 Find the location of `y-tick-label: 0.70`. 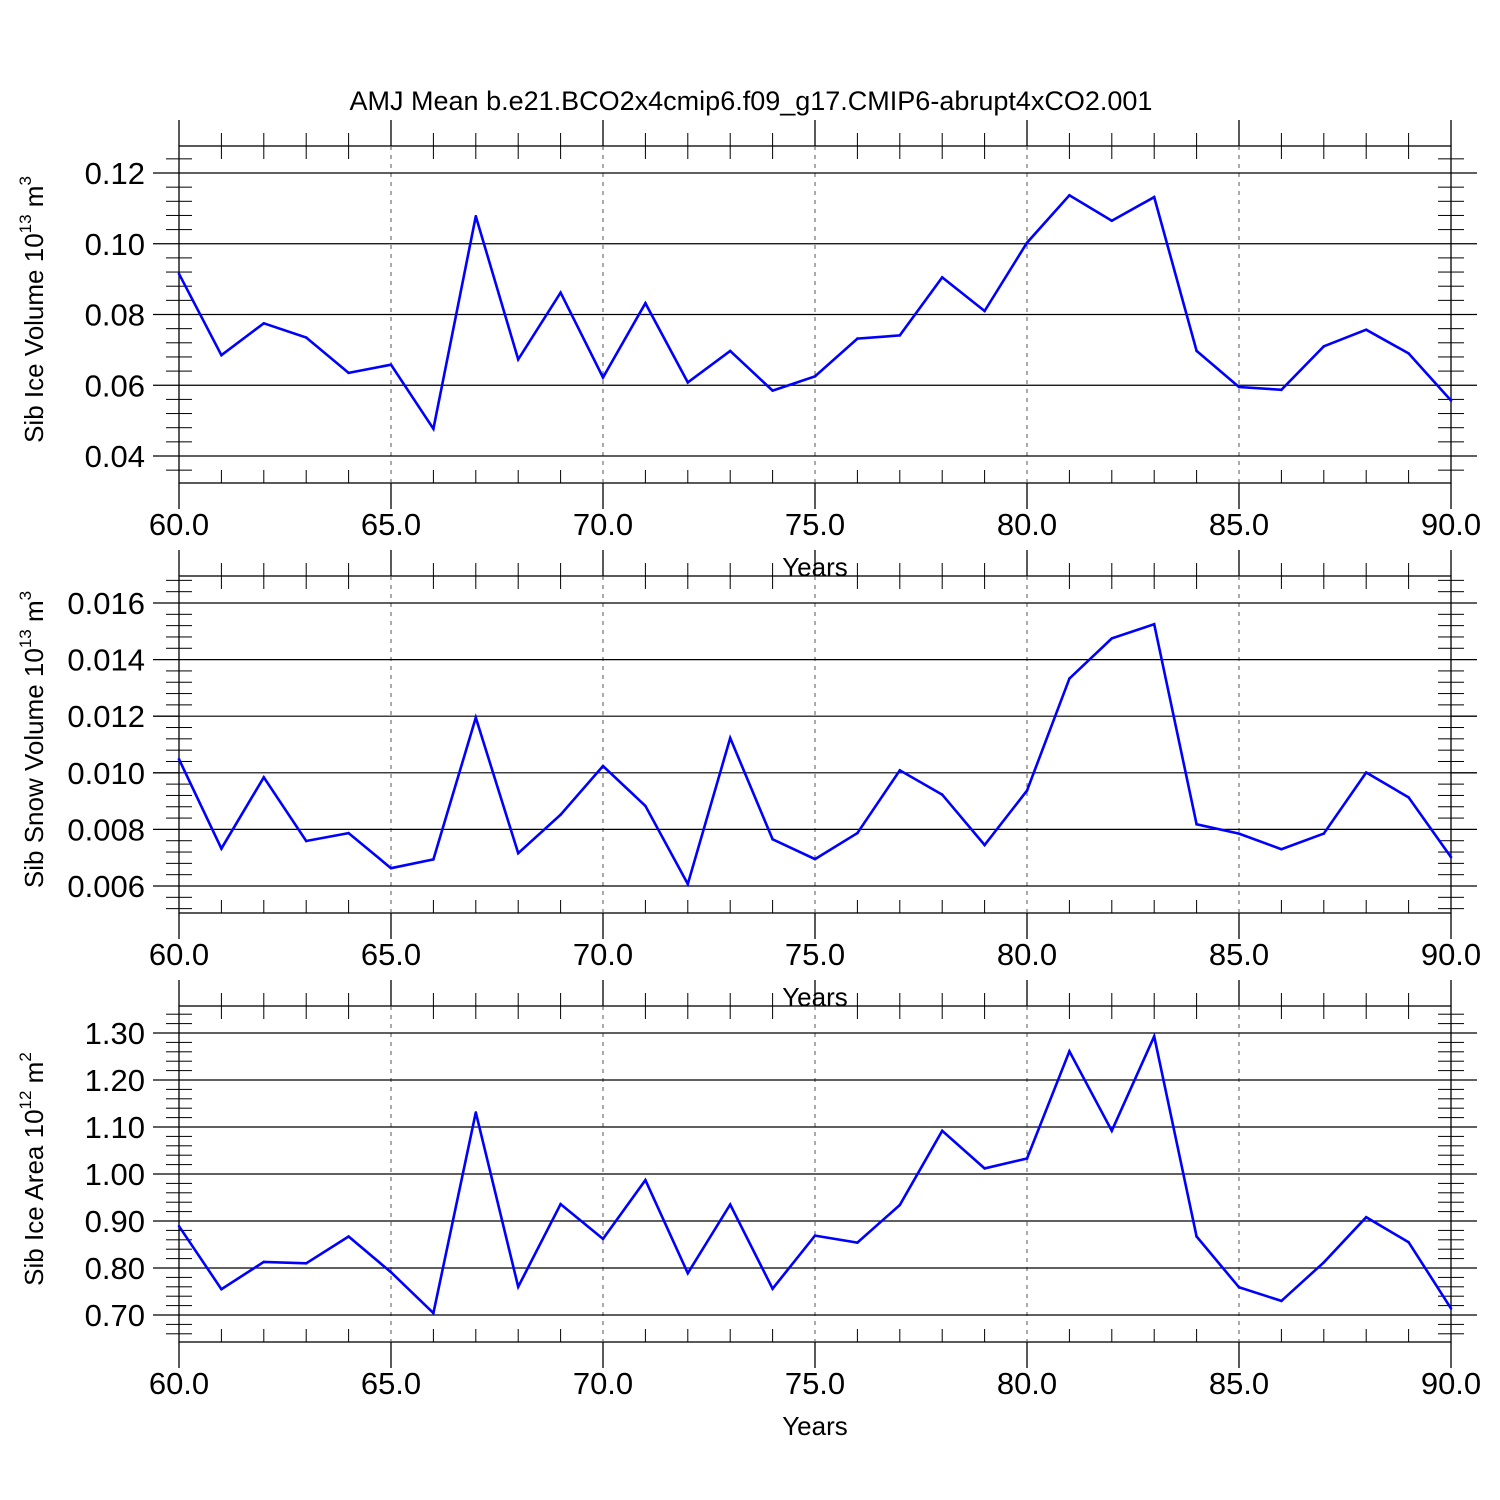

y-tick-label: 0.70 is located at coordinates (115, 1315).